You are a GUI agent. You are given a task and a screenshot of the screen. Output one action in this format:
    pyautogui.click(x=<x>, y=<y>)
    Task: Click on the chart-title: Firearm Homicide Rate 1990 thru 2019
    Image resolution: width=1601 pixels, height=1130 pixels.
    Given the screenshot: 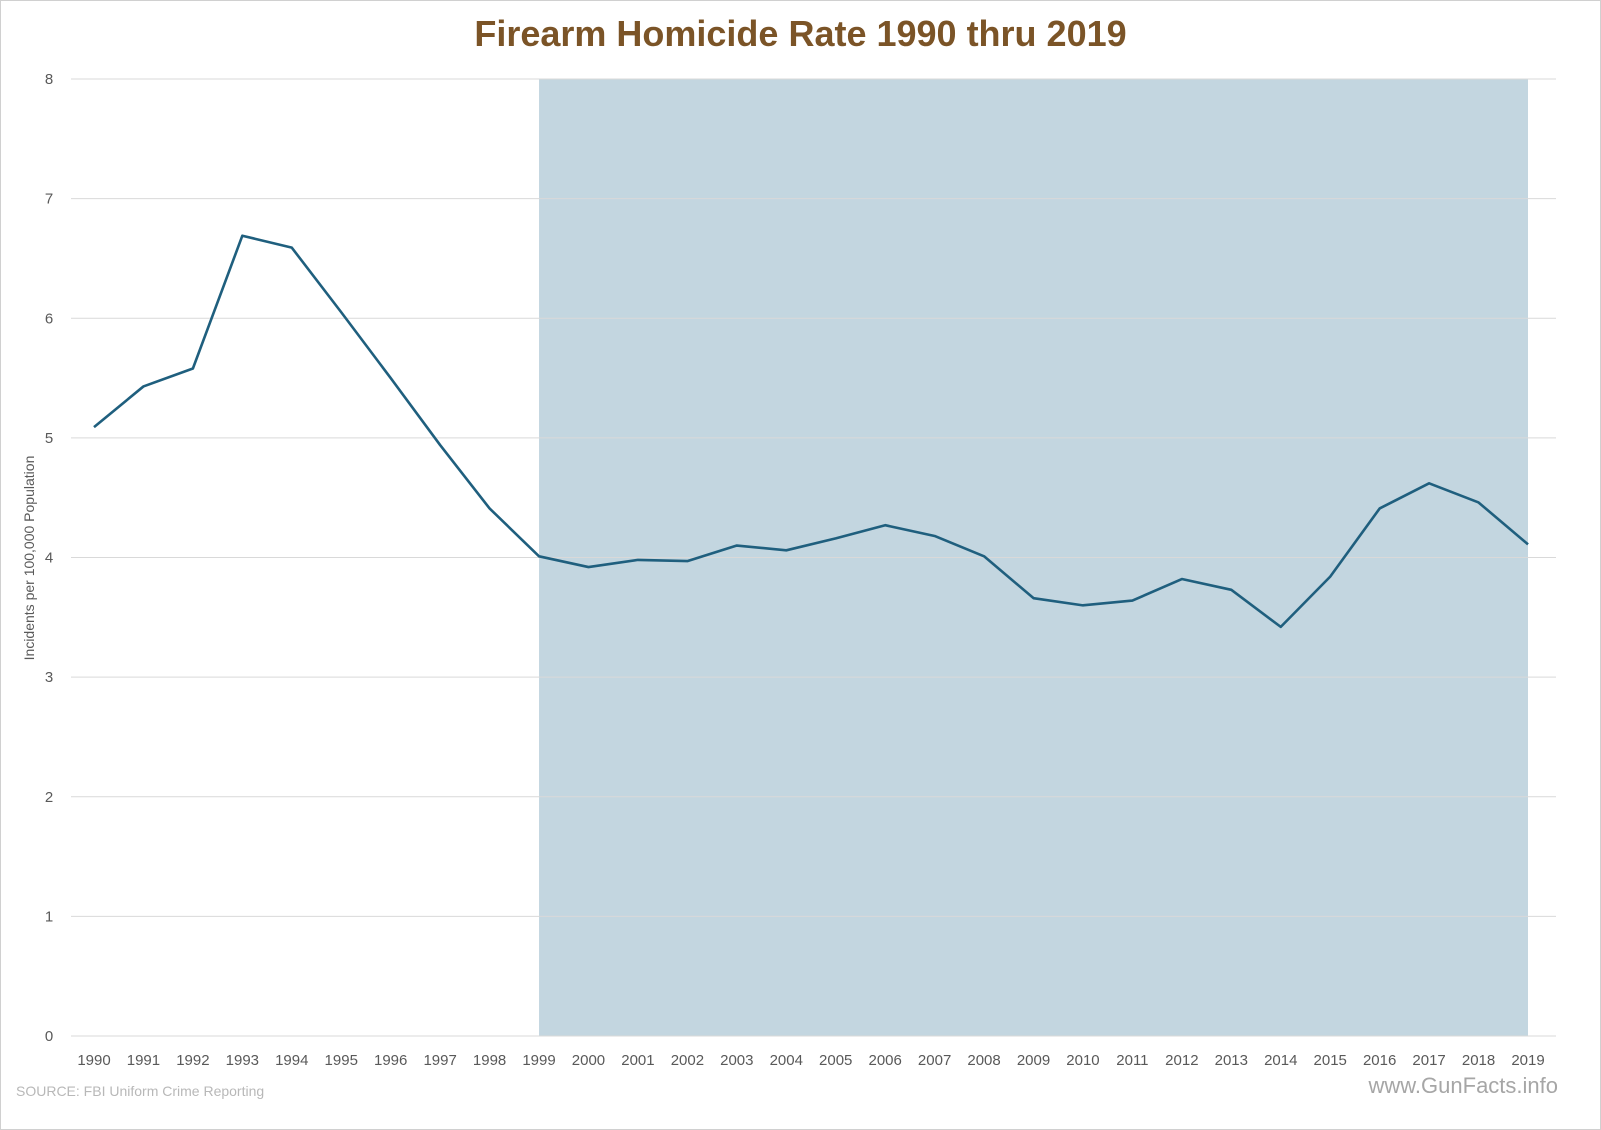 What is the action you would take?
    pyautogui.click(x=800, y=33)
    